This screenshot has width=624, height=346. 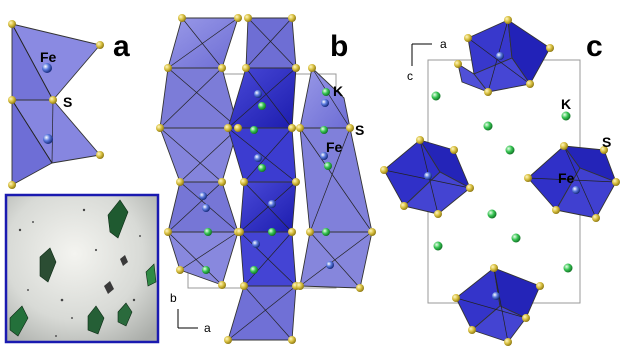 What do you see at coordinates (594, 46) in the screenshot?
I see `panel-letter-c: c` at bounding box center [594, 46].